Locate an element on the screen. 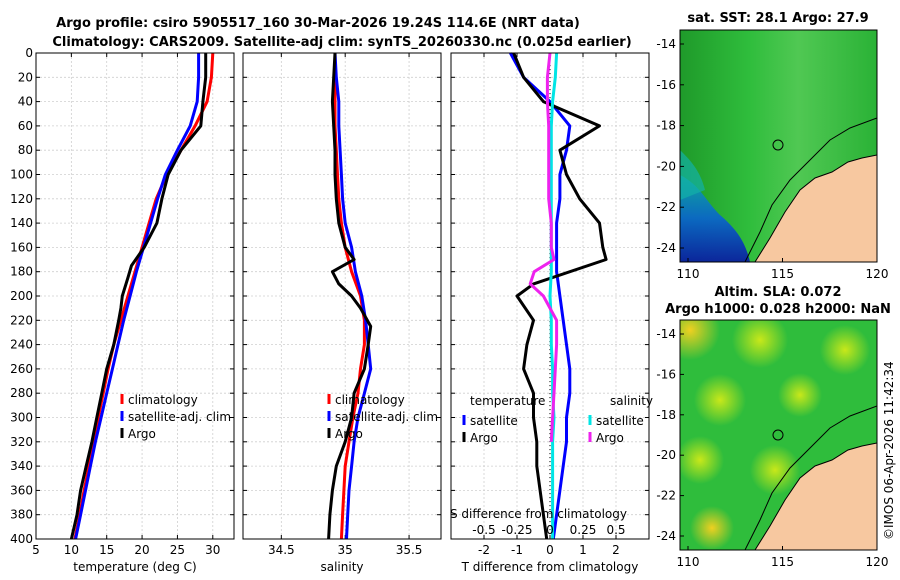 The image size is (900, 580). sla-bathymetry-contour is located at coordinates (810, 477).